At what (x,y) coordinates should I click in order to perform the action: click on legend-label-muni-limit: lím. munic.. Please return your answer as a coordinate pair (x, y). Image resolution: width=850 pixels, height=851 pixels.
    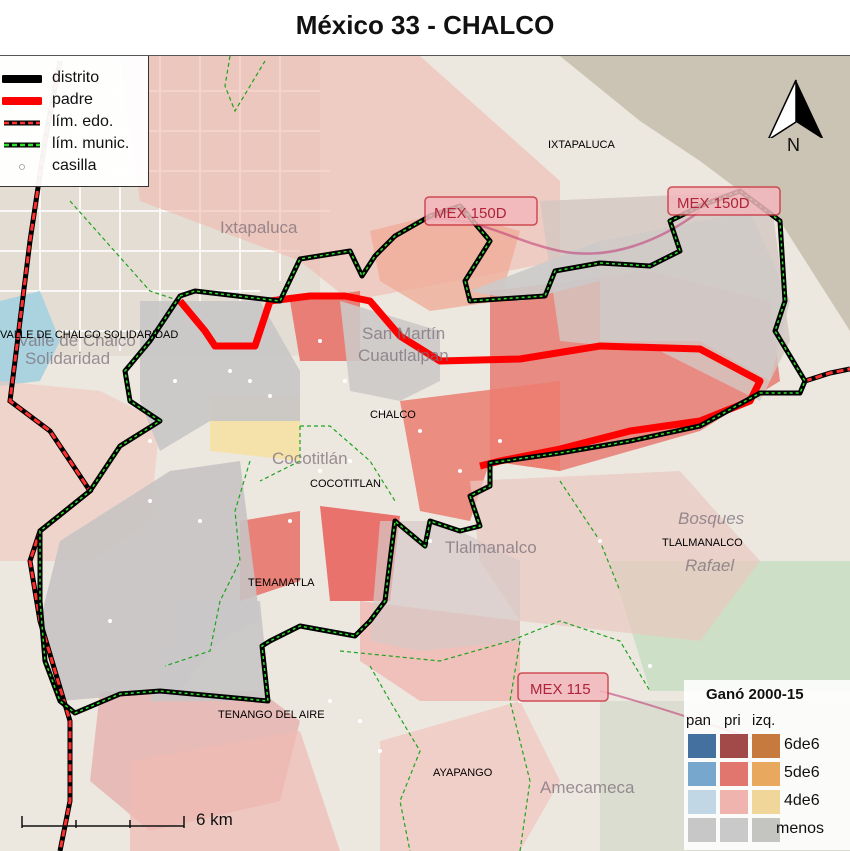
    Looking at the image, I should click on (91, 143).